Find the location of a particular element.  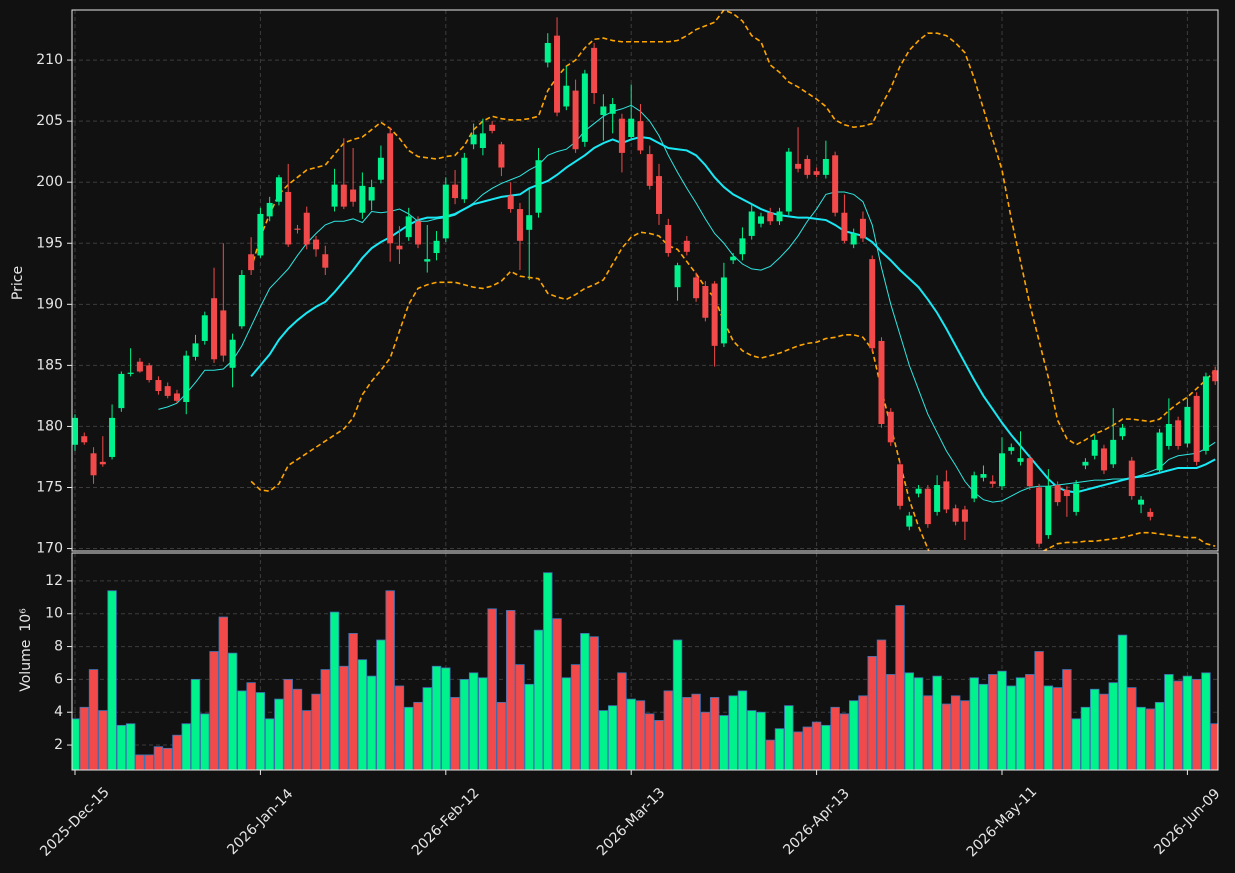

y-tick-label: 8 is located at coordinates (58, 647).